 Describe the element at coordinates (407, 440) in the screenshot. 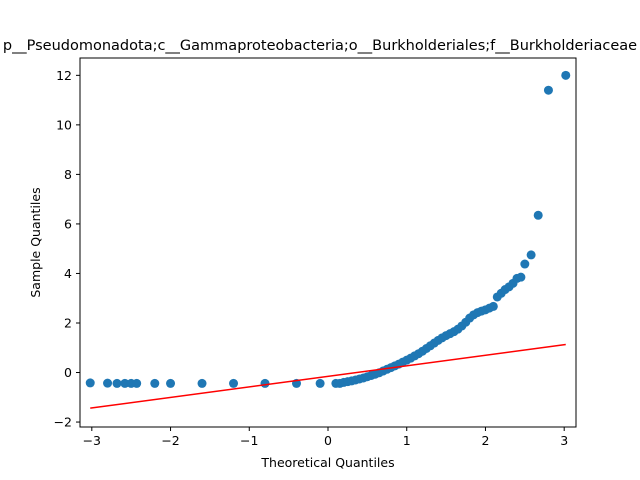

I see `x-tick-label: 1` at that location.